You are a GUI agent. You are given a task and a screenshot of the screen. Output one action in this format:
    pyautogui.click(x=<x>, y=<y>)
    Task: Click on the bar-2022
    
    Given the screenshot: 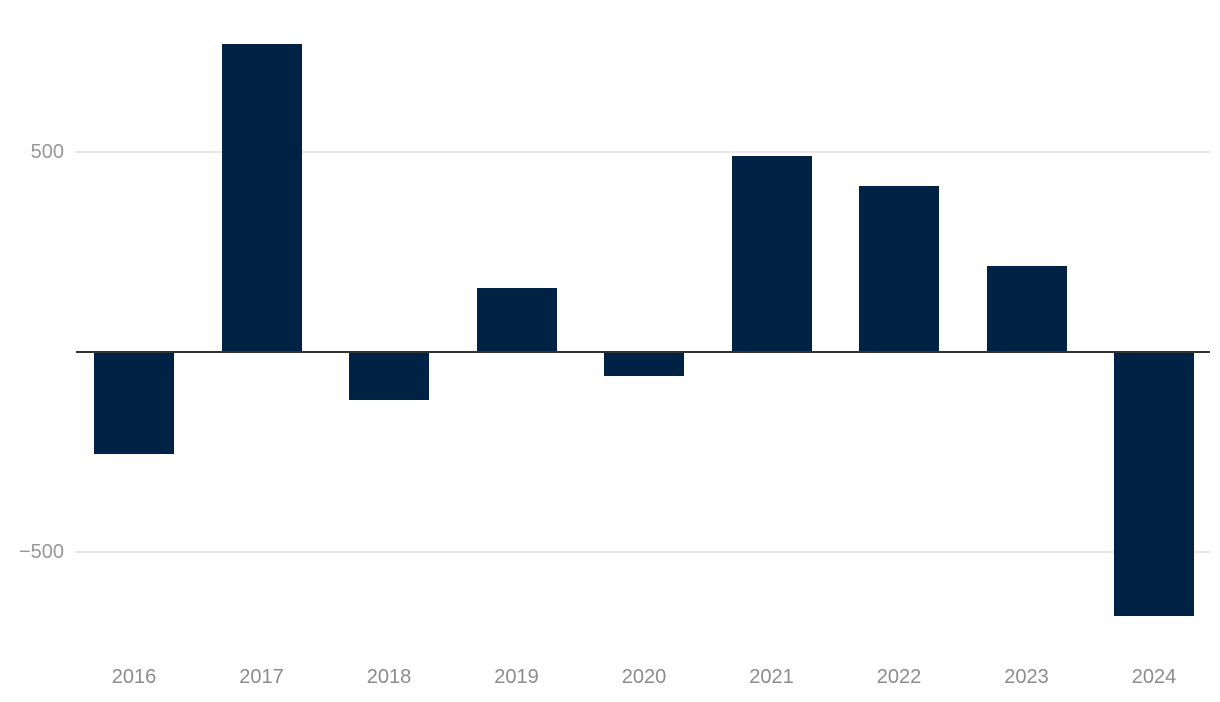 What is the action you would take?
    pyautogui.click(x=899, y=269)
    